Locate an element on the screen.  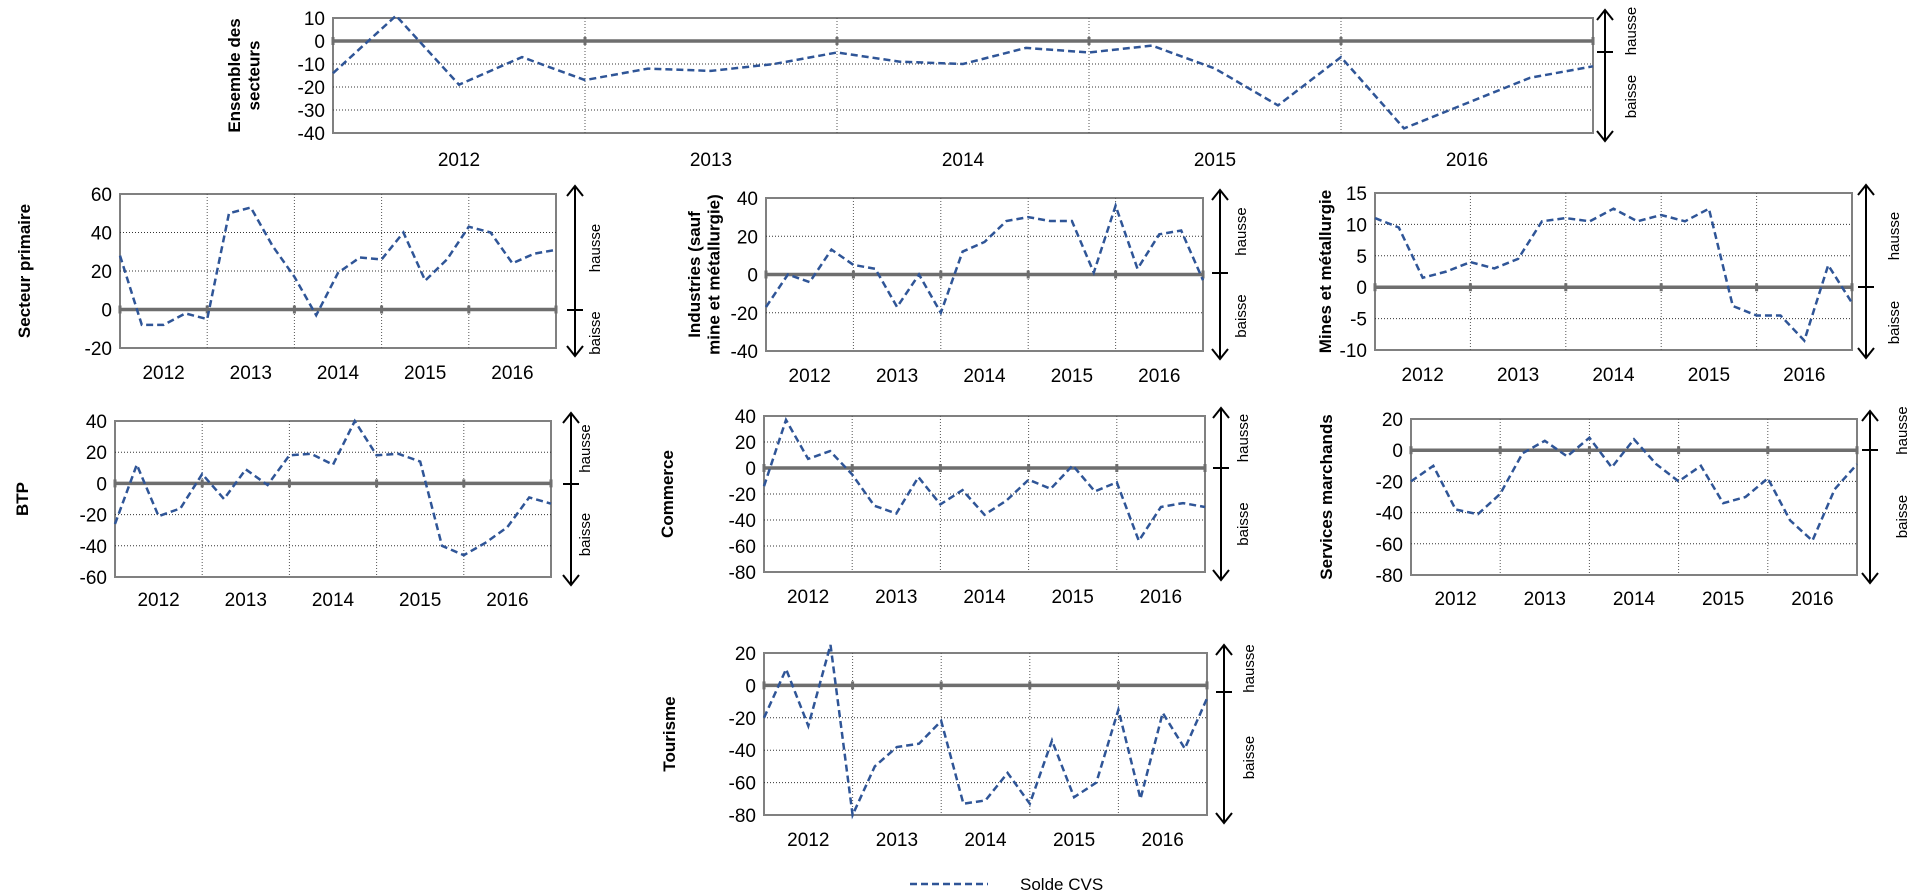
panel-title: Ensemble dessecteurs is located at coordinates (244, 75).